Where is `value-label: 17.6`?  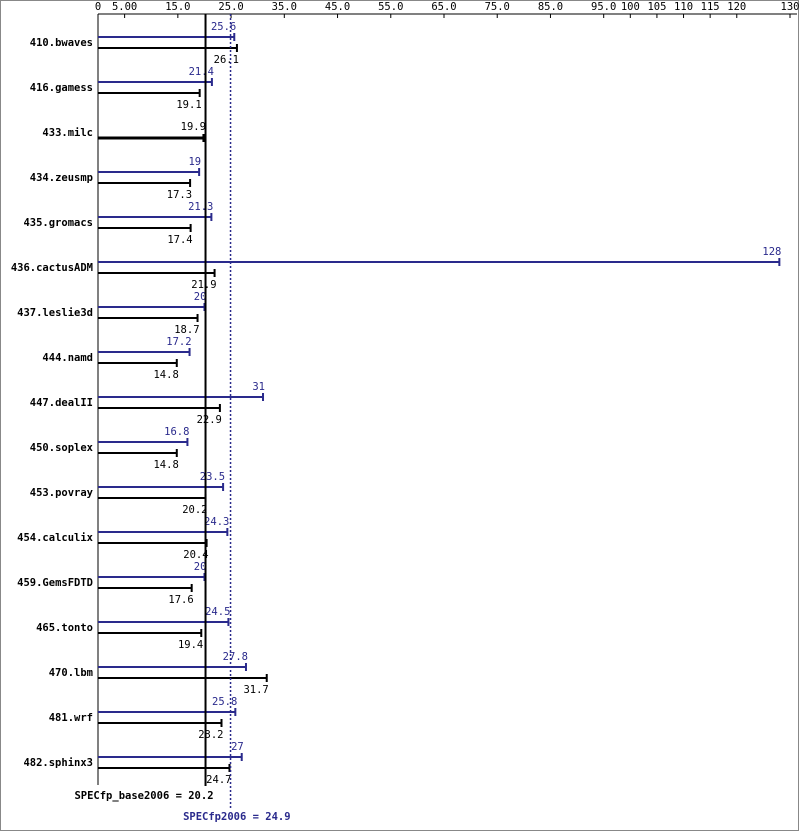 value-label: 17.6 is located at coordinates (180, 600).